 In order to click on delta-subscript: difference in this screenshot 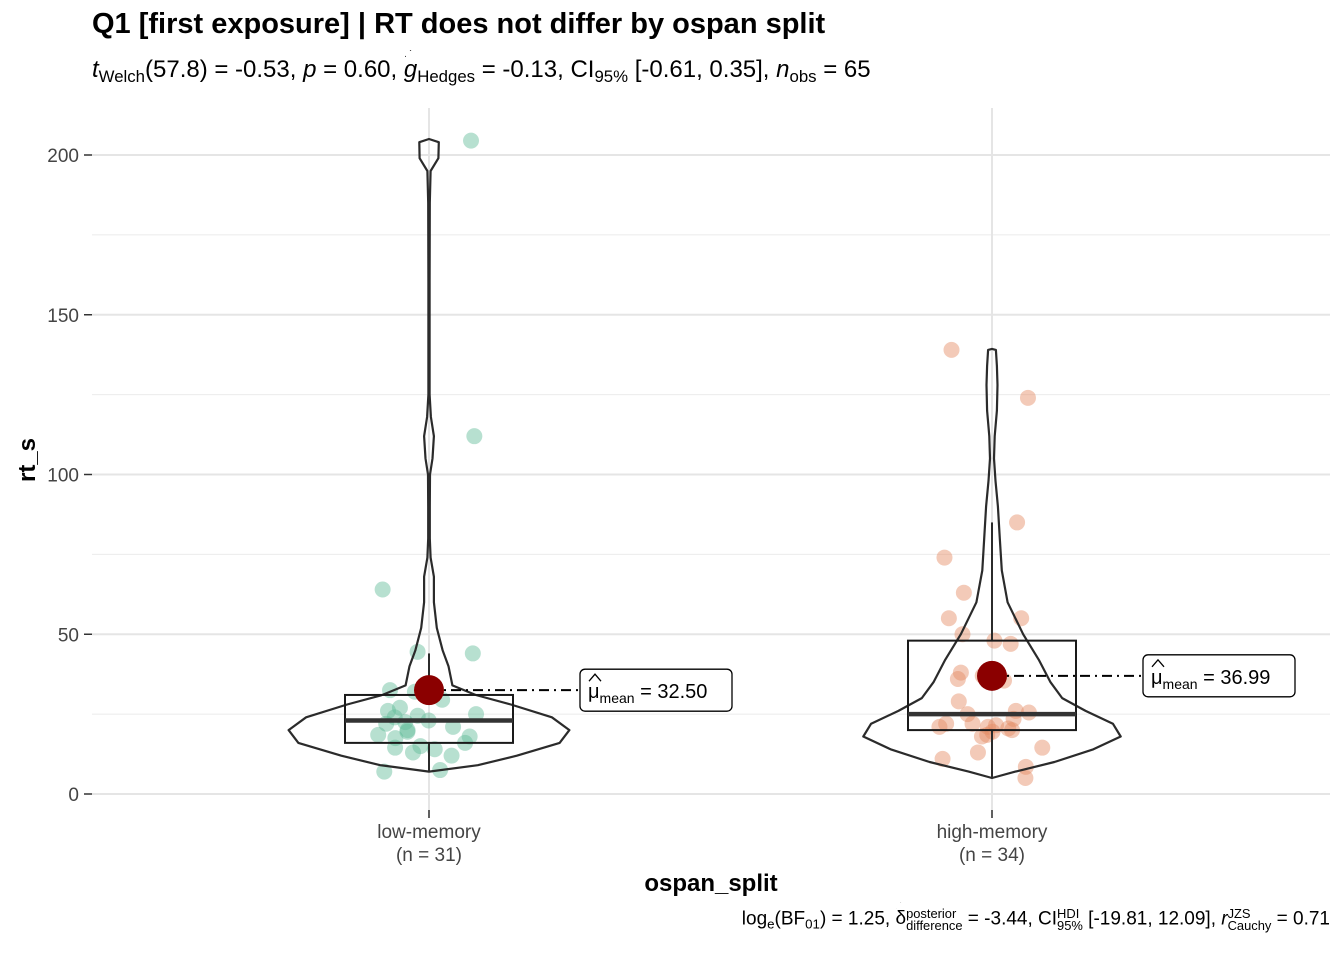, I will do `click(934, 926)`.